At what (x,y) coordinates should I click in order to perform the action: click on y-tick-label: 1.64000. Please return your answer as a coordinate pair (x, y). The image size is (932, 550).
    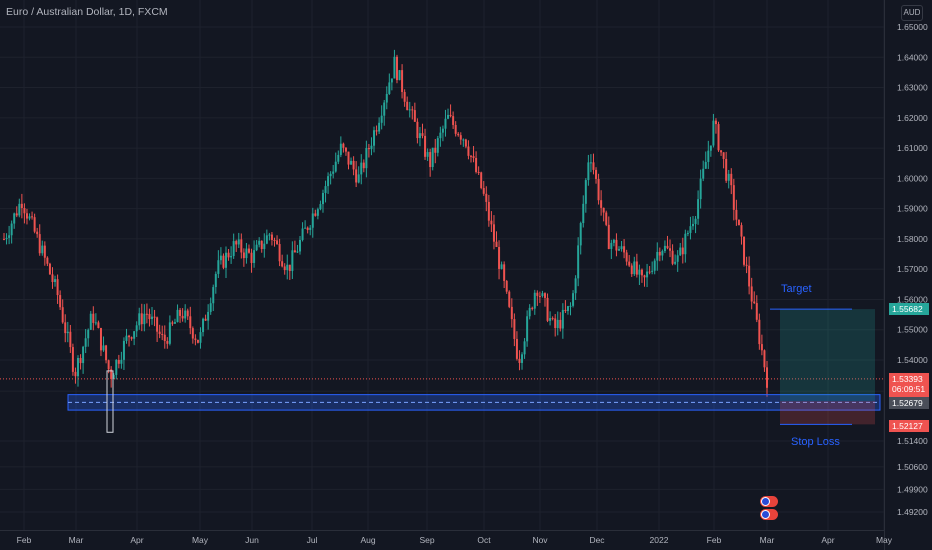
    Looking at the image, I should click on (912, 57).